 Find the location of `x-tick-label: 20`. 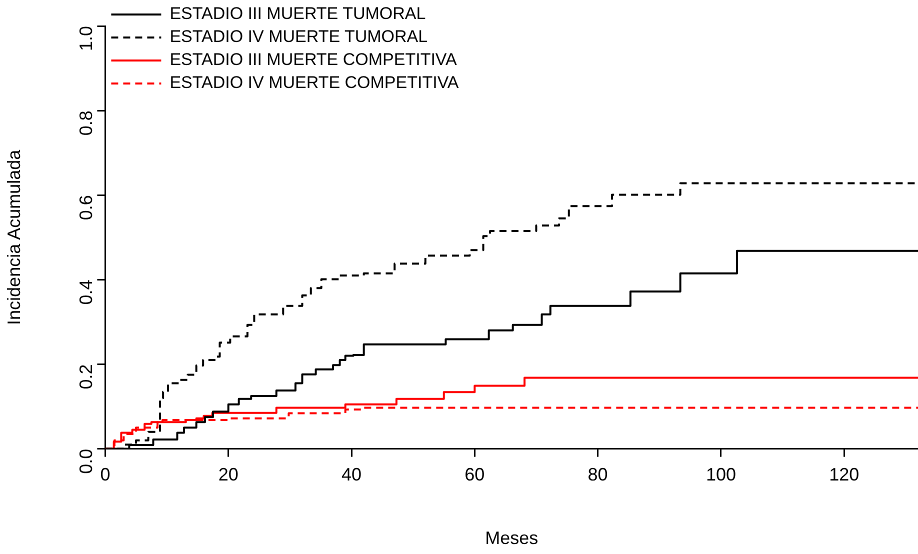

x-tick-label: 20 is located at coordinates (228, 474).